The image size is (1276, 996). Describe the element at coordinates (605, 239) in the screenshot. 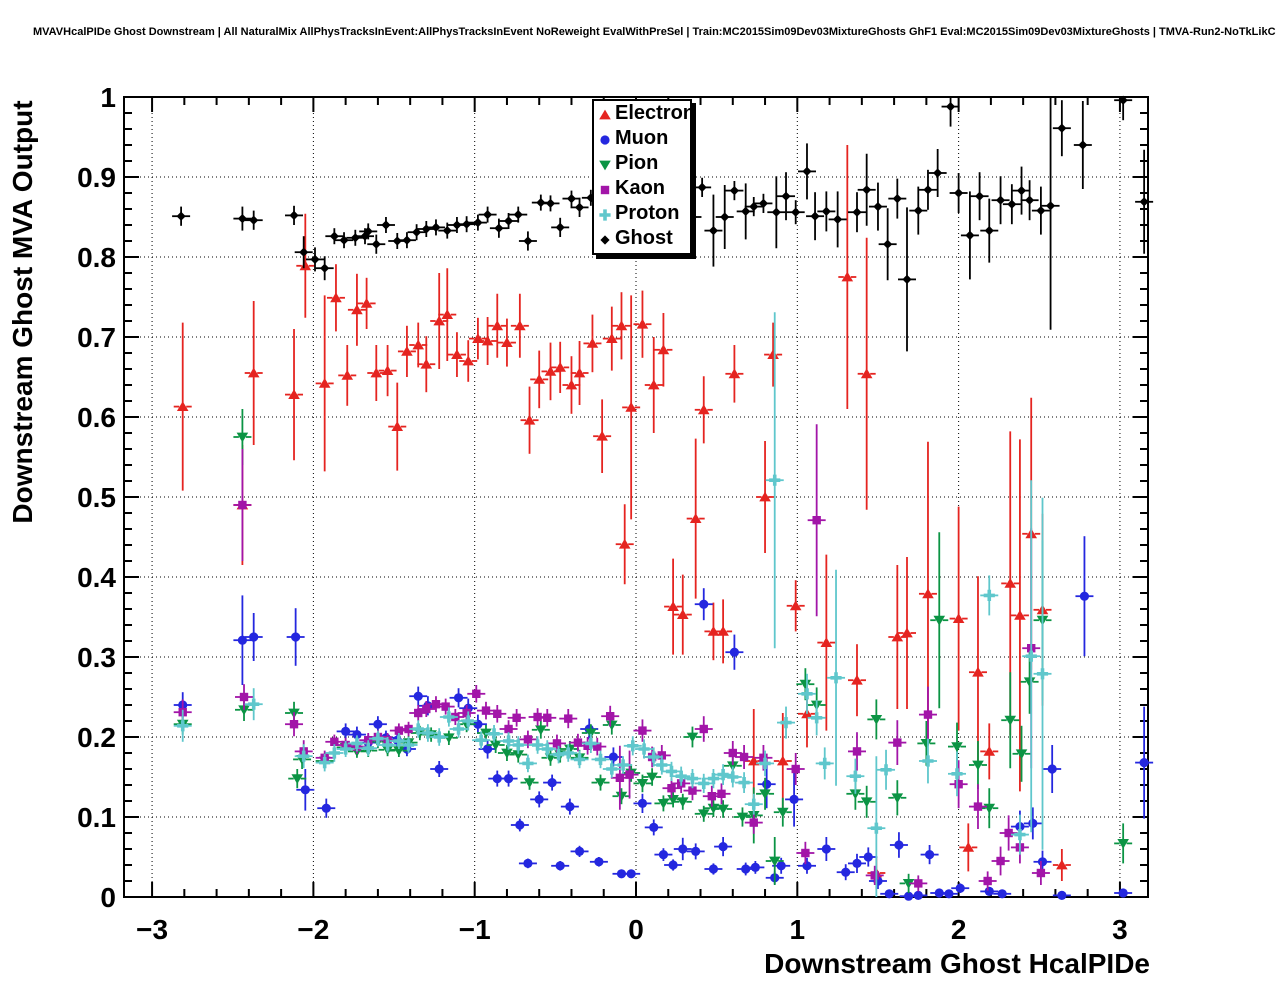

I see `ghost-diamond-icon` at that location.